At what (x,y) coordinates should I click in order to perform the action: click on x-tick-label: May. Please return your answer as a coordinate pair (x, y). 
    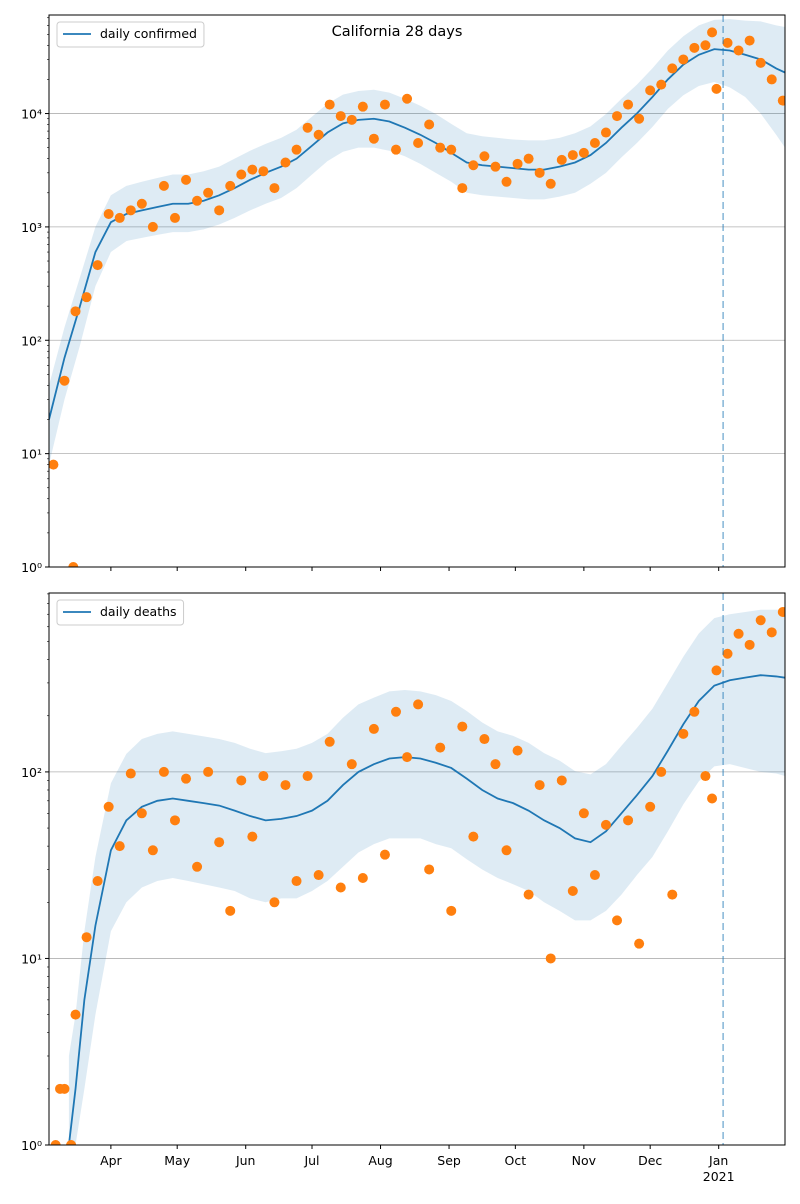
    Looking at the image, I should click on (177, 1160).